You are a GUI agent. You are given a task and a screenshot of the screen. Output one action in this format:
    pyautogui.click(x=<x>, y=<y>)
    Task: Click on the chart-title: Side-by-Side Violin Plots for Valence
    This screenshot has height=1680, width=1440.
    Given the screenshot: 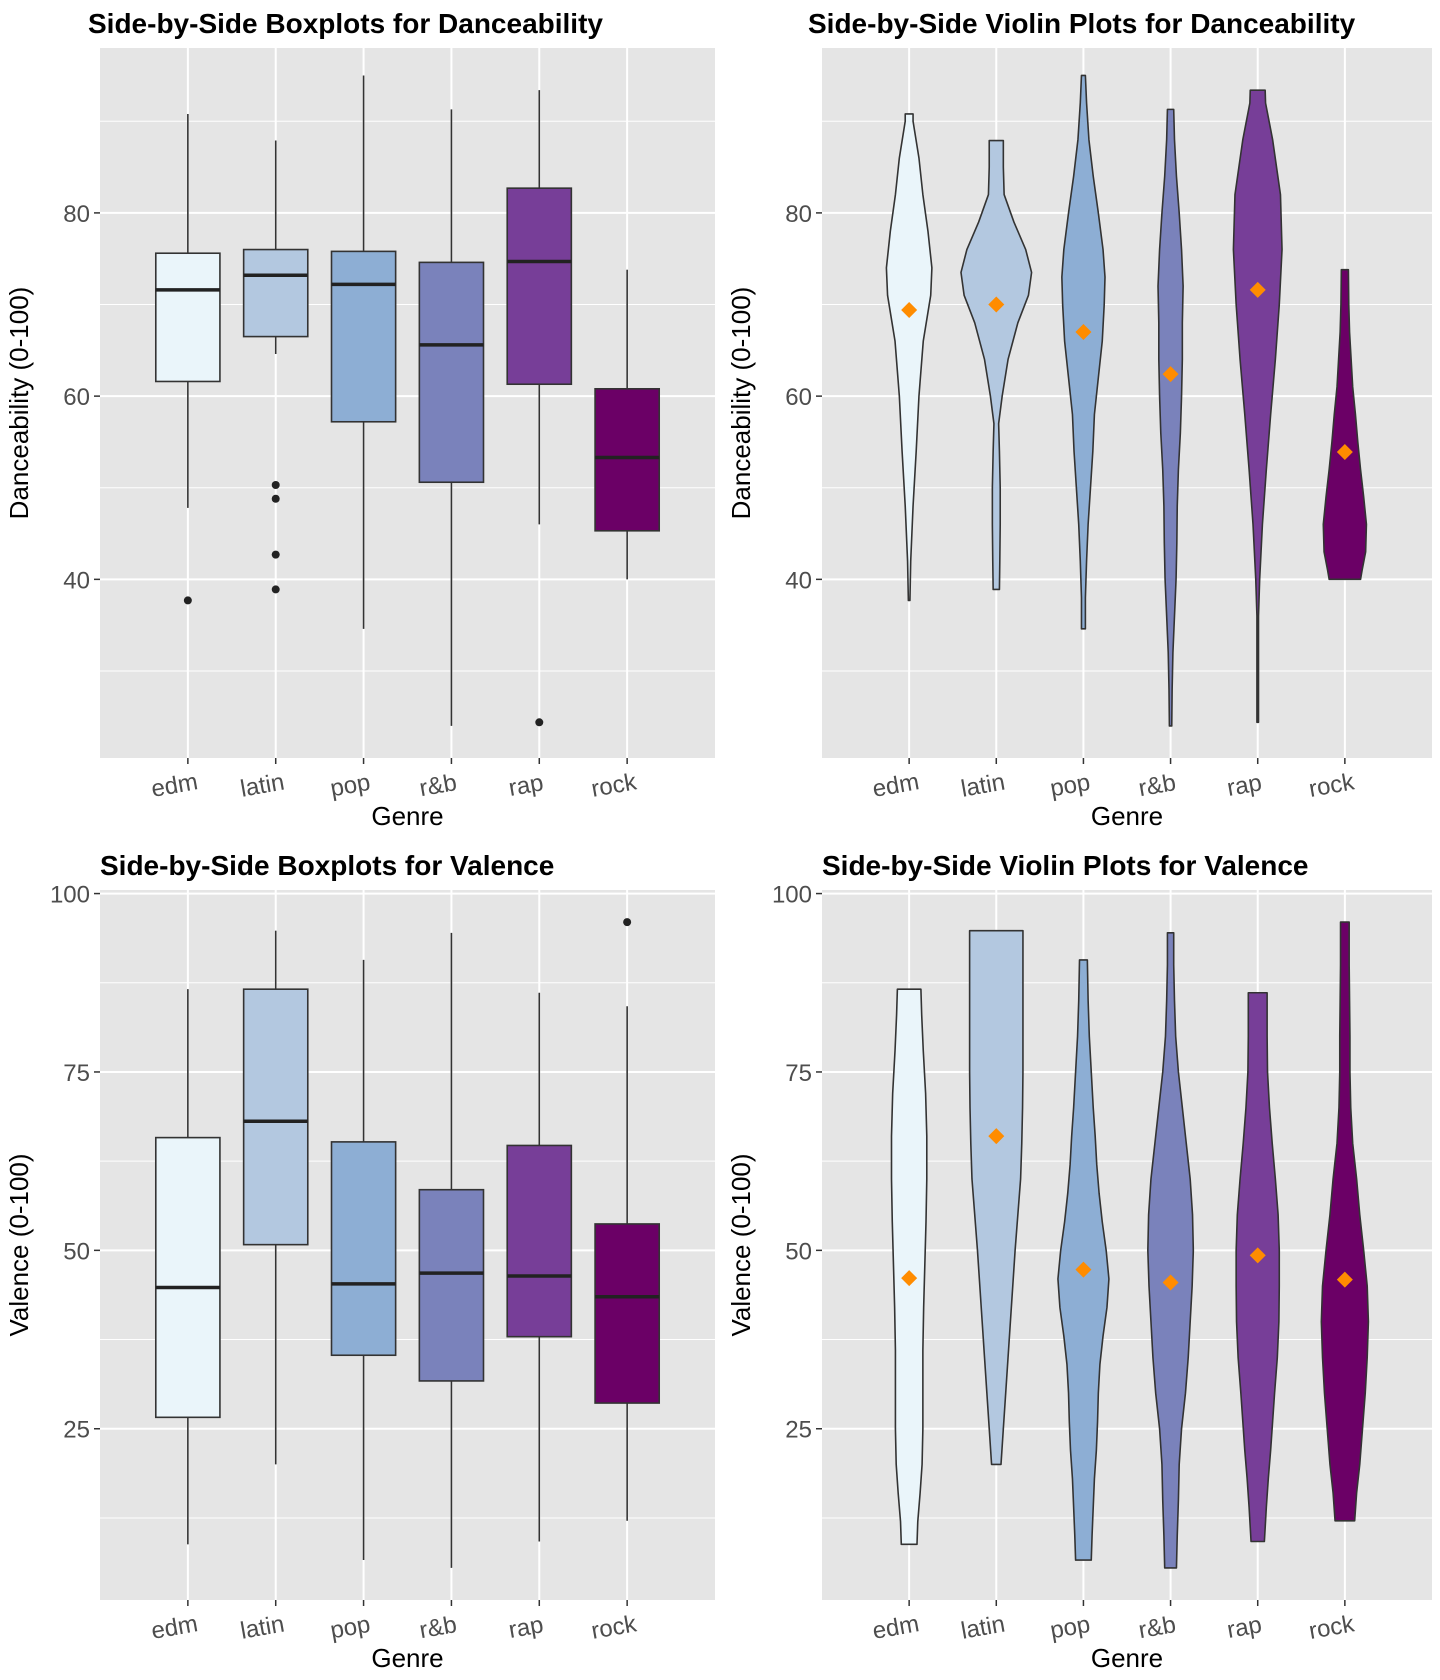 What is the action you would take?
    pyautogui.click(x=1065, y=865)
    